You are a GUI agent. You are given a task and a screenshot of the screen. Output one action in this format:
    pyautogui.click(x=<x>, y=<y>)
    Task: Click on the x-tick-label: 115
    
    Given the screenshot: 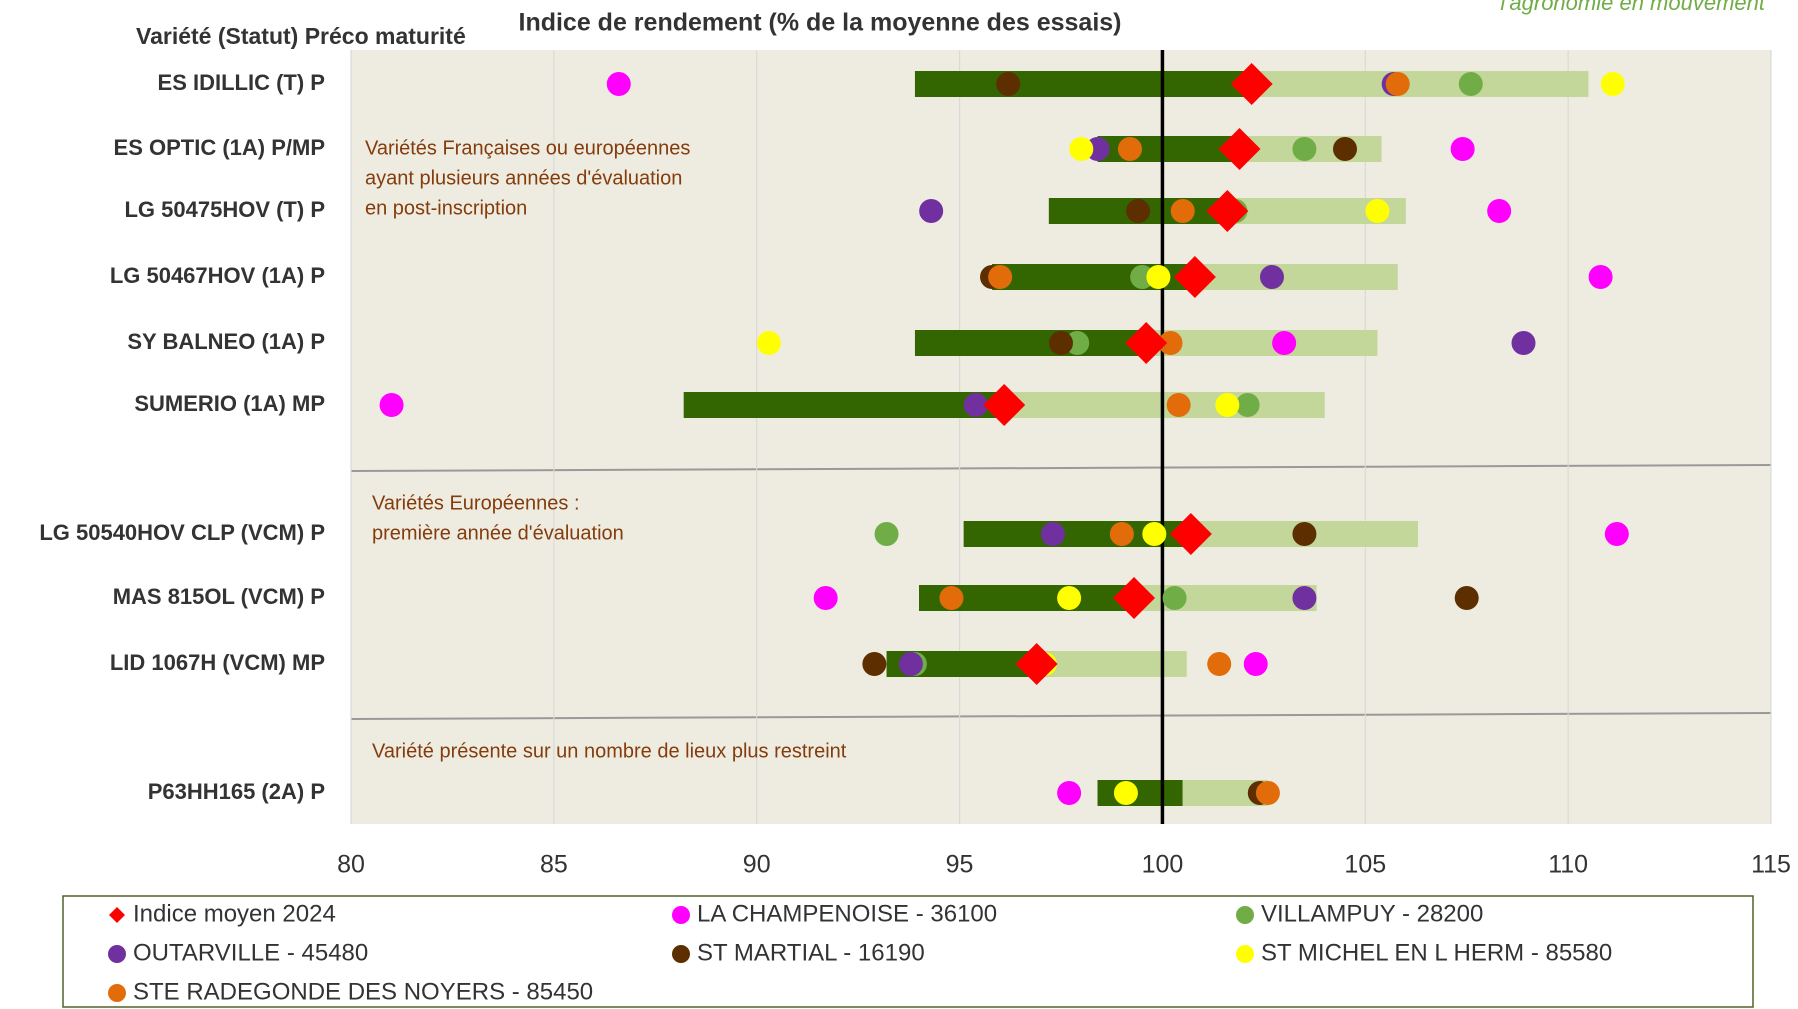 What is the action you would take?
    pyautogui.click(x=1771, y=865)
    